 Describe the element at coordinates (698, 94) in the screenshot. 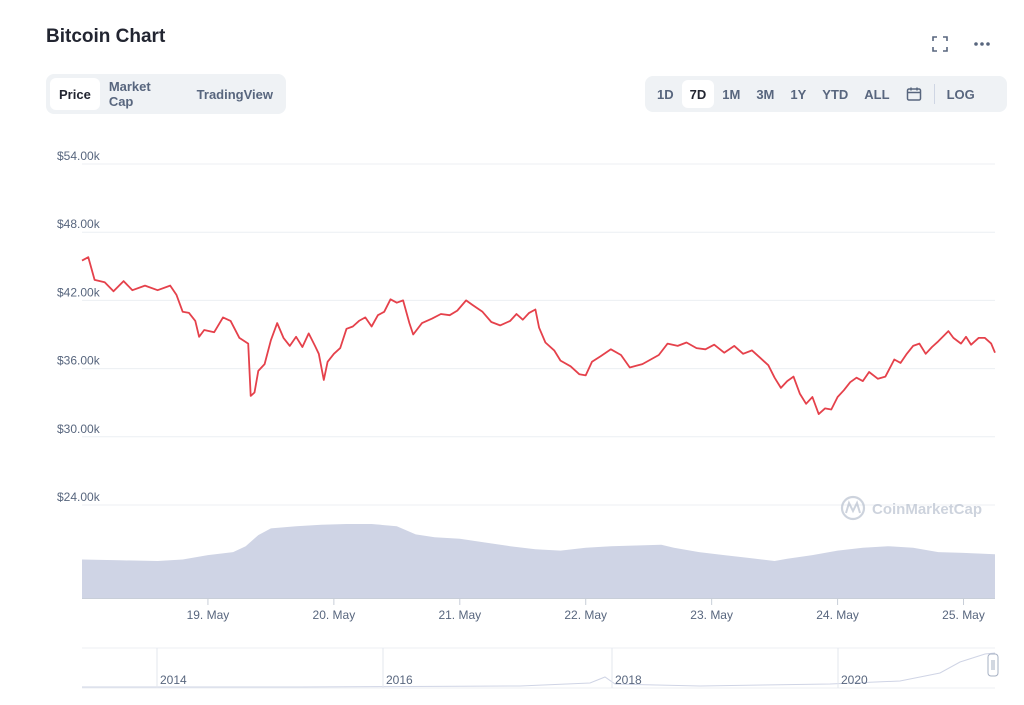

I see `range-7d: 7D` at that location.